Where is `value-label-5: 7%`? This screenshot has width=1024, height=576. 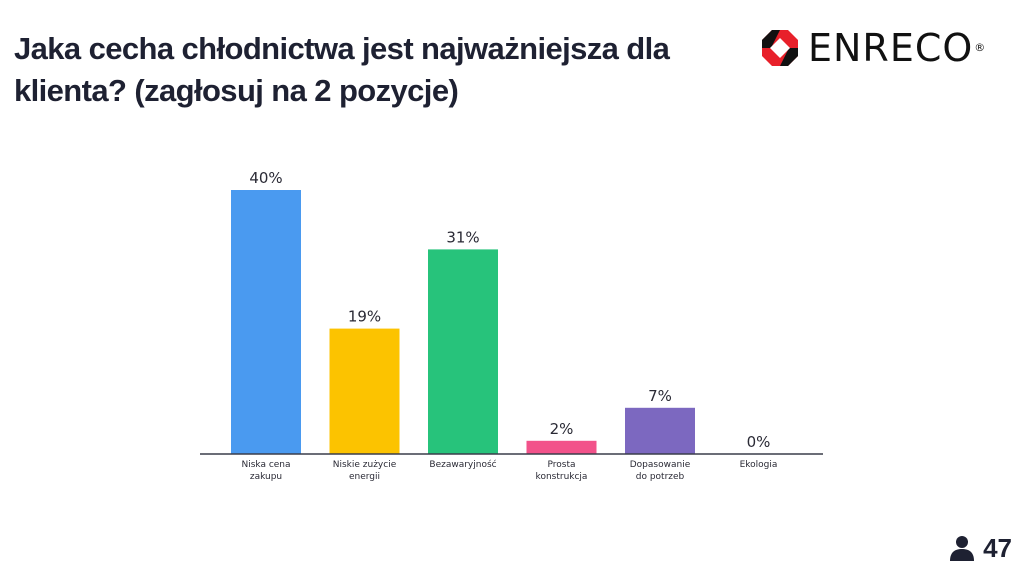
value-label-5: 7% is located at coordinates (660, 396).